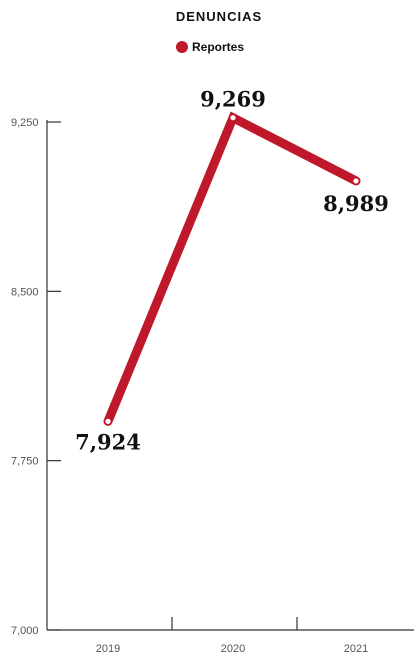 The height and width of the screenshot is (655, 414). What do you see at coordinates (233, 99) in the screenshot?
I see `data-label: 9,269` at bounding box center [233, 99].